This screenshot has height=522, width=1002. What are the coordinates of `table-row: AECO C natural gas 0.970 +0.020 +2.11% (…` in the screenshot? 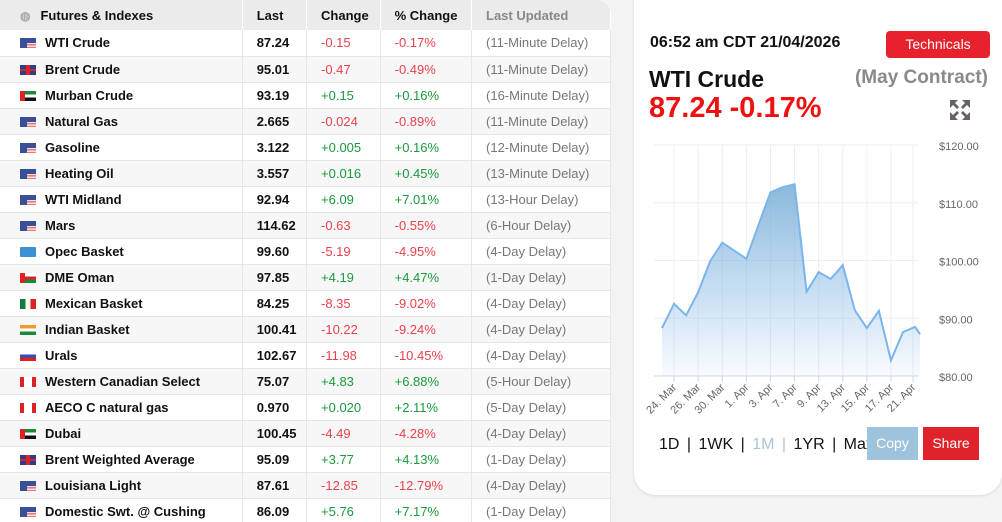 It's located at (305, 407).